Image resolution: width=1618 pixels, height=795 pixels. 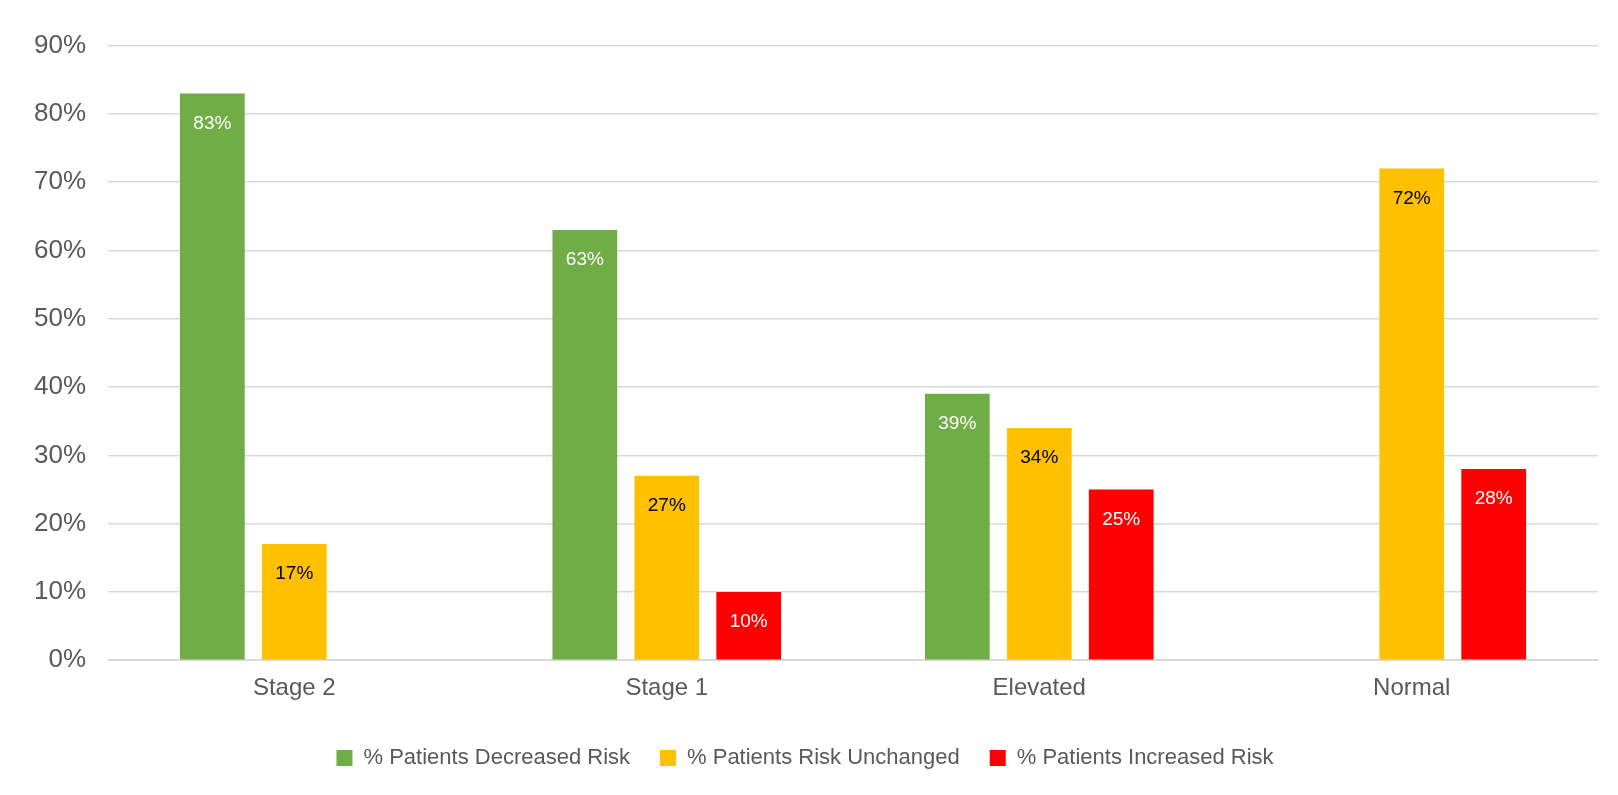 I want to click on legend-label: % Patients Decreased Risk, so click(x=497, y=757).